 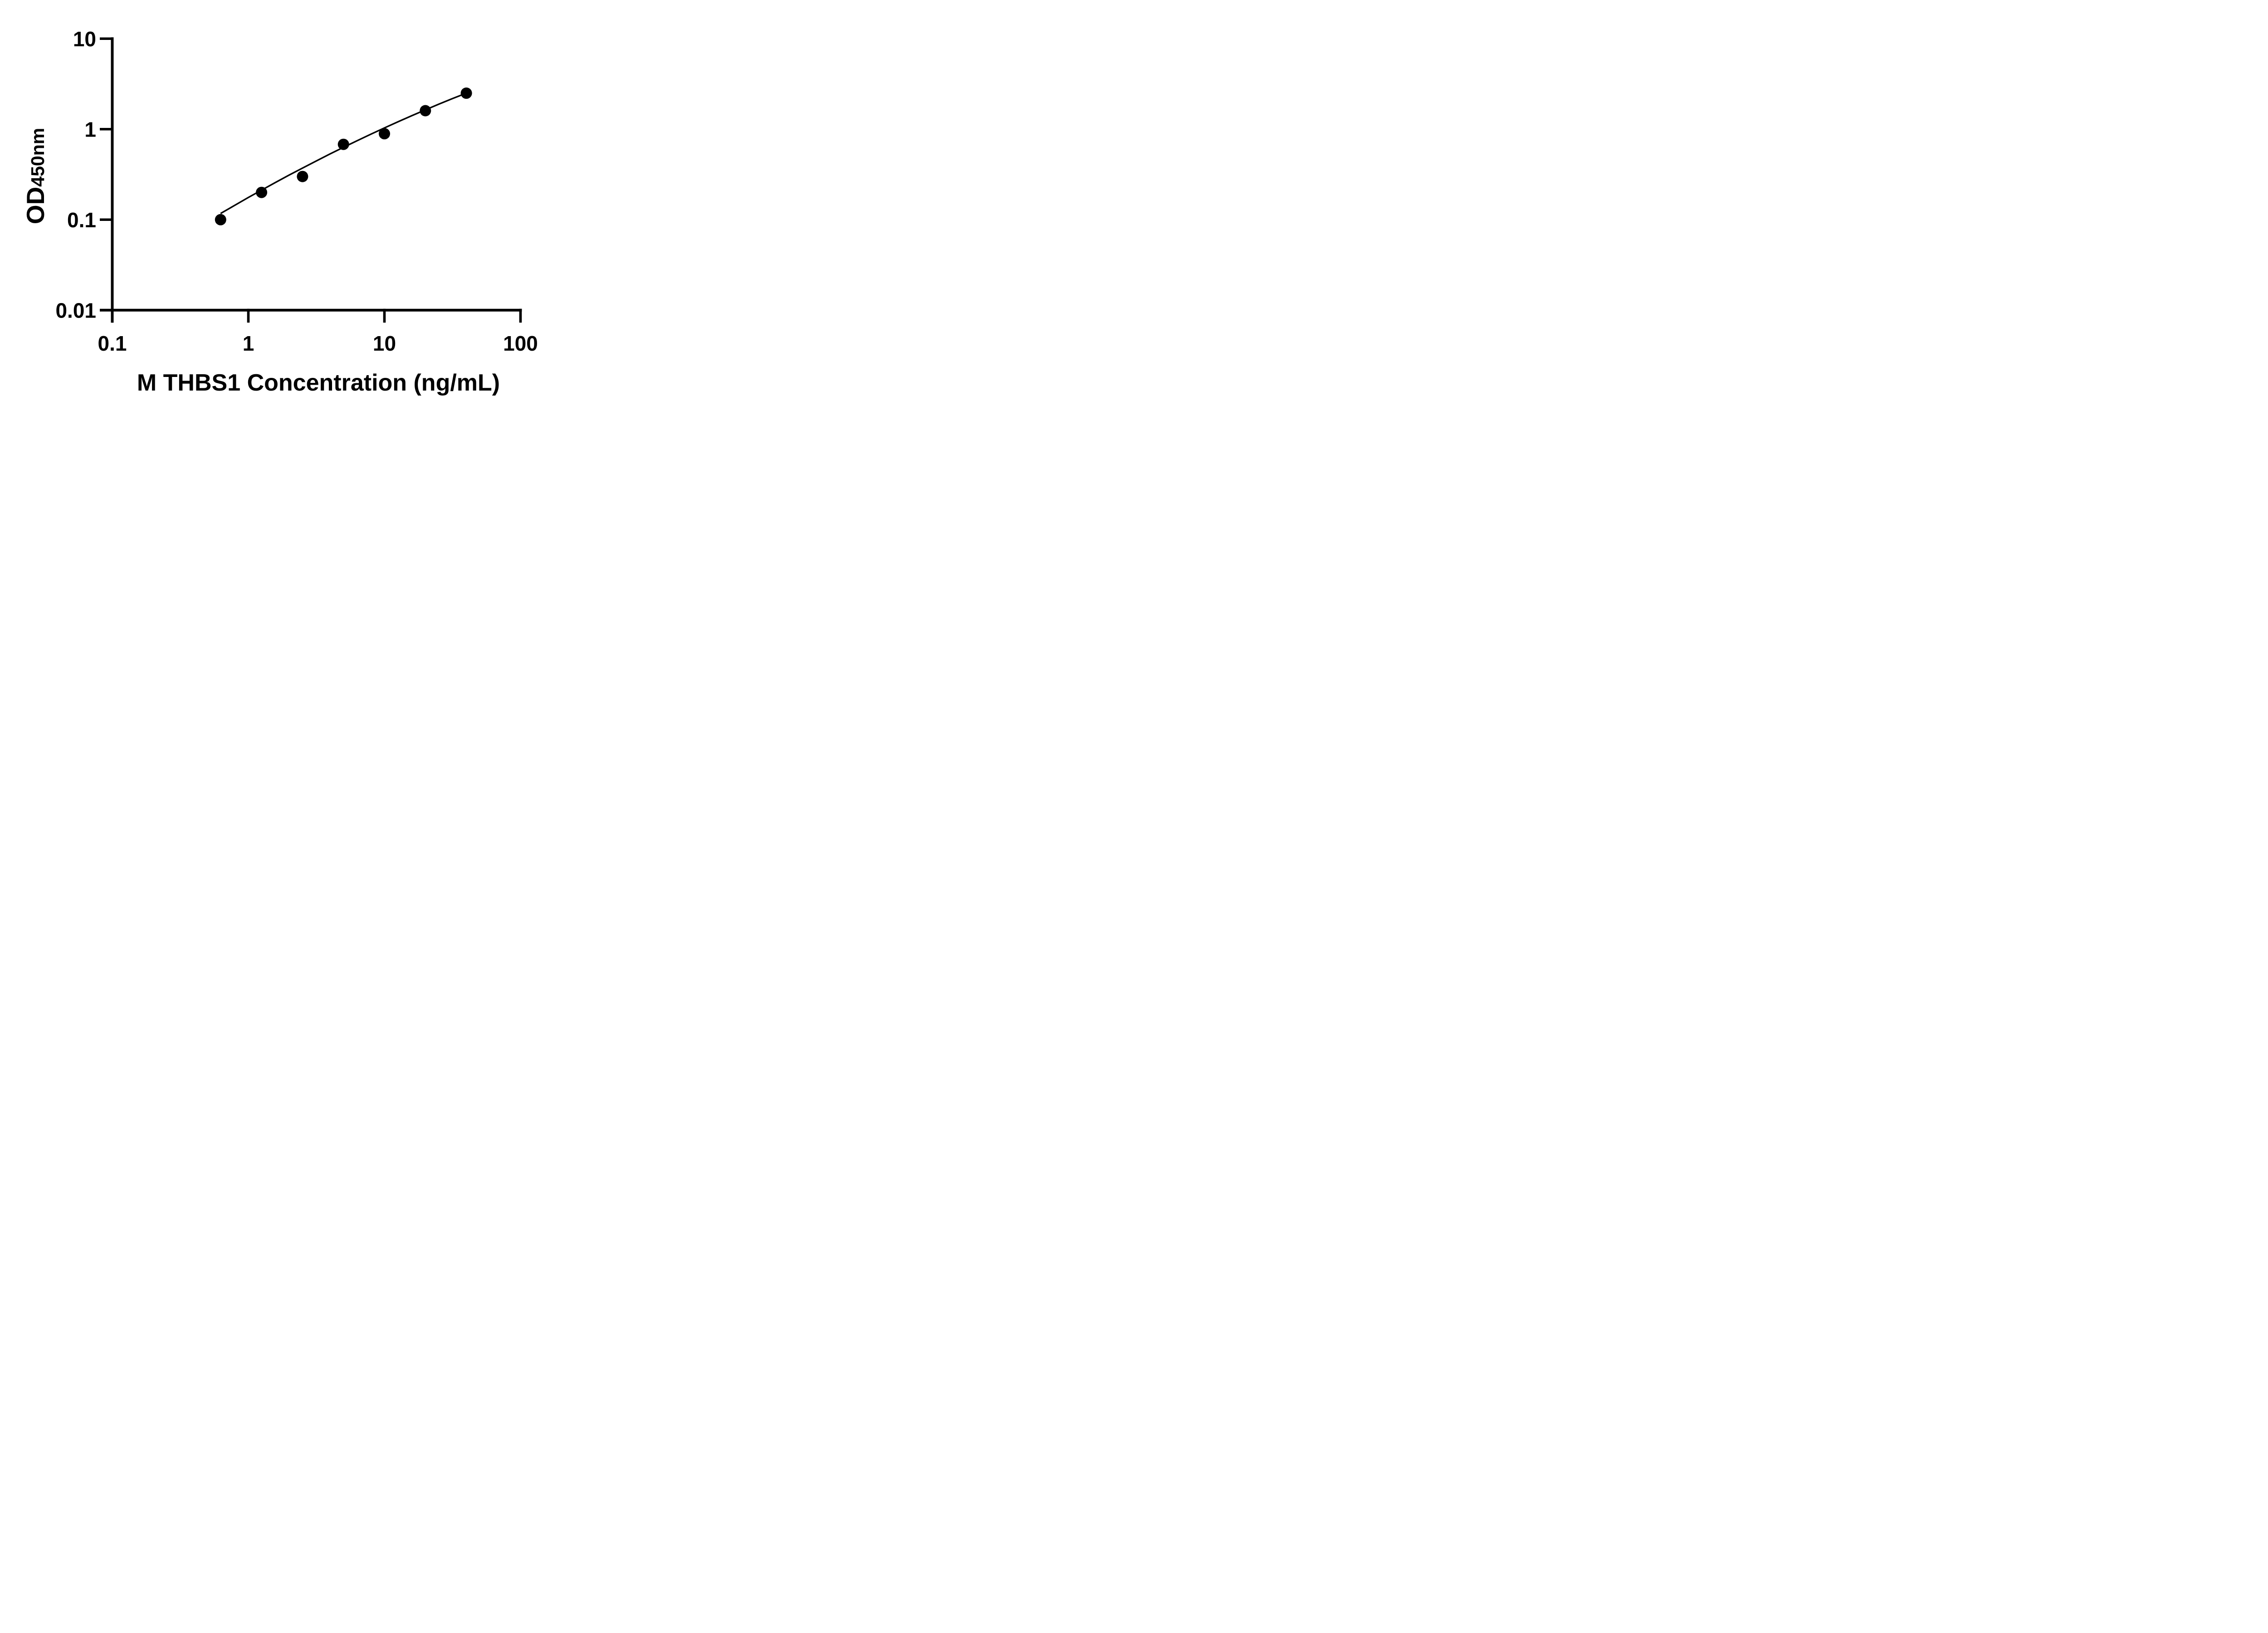 I want to click on x-axis-title: M THBS1 Concentration (ng/mL), so click(x=318, y=383).